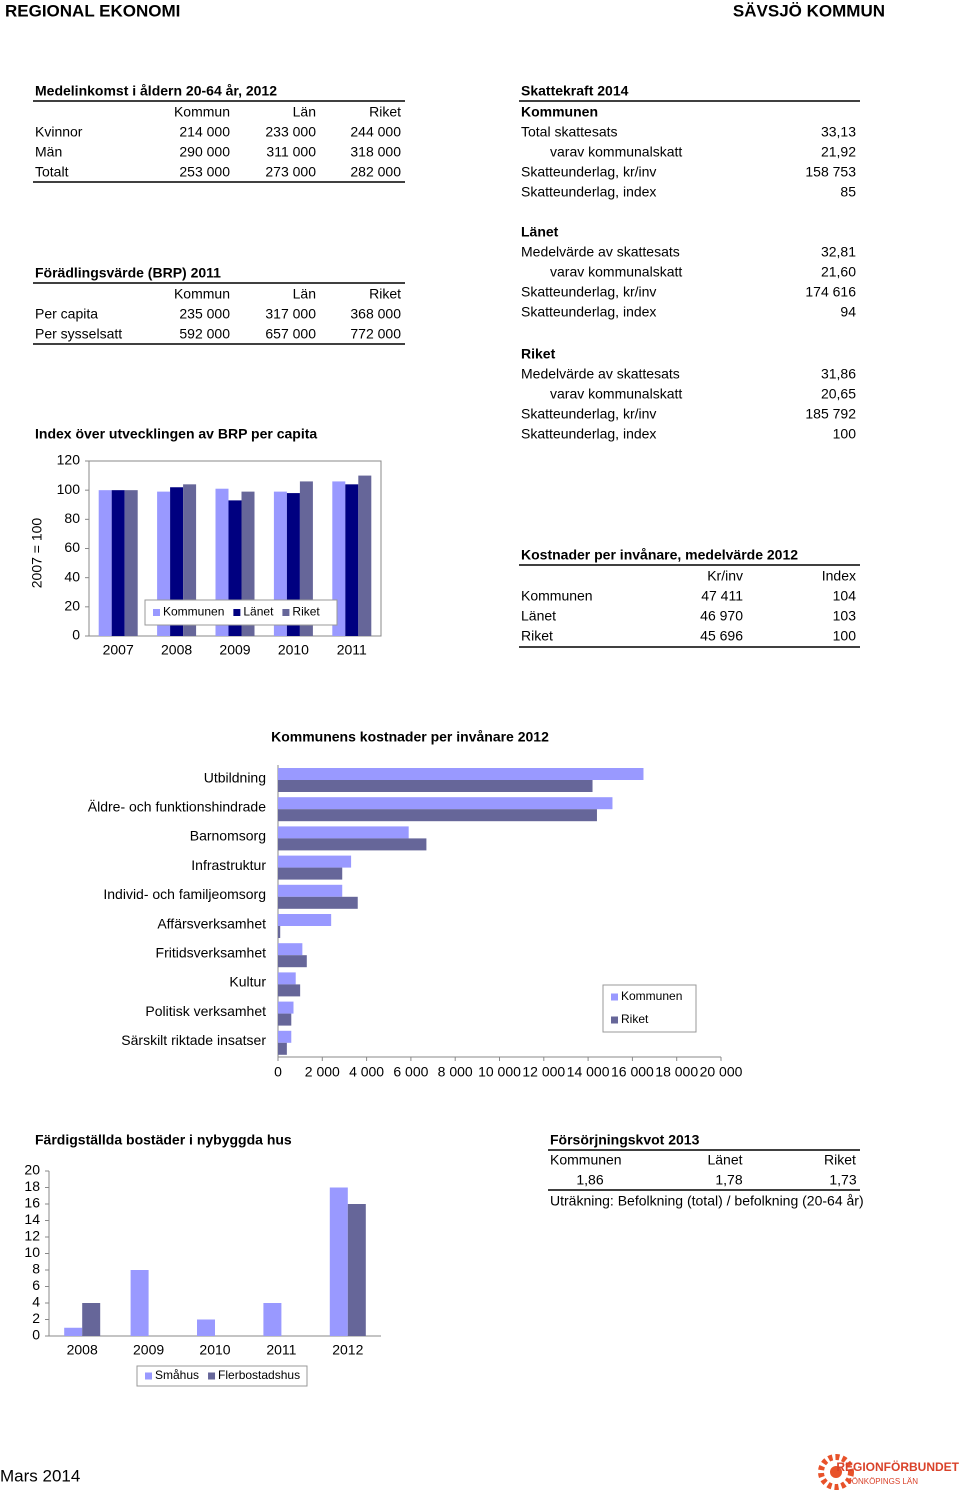 The image size is (960, 1492). Describe the element at coordinates (836, 1472) in the screenshot. I see `logo-ring` at that location.